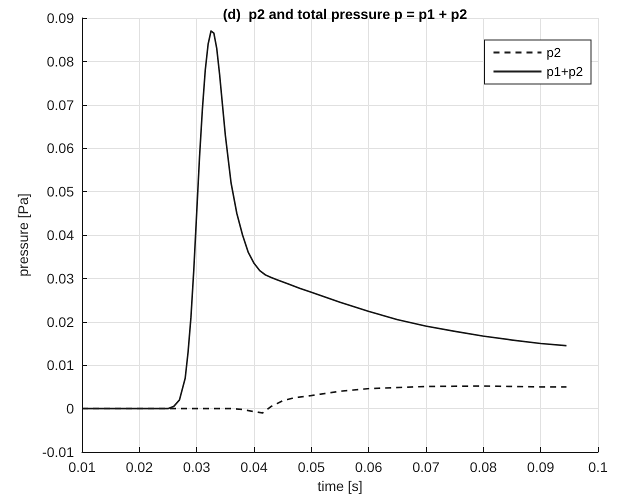  I want to click on x-tick-label: 0.08, so click(484, 467).